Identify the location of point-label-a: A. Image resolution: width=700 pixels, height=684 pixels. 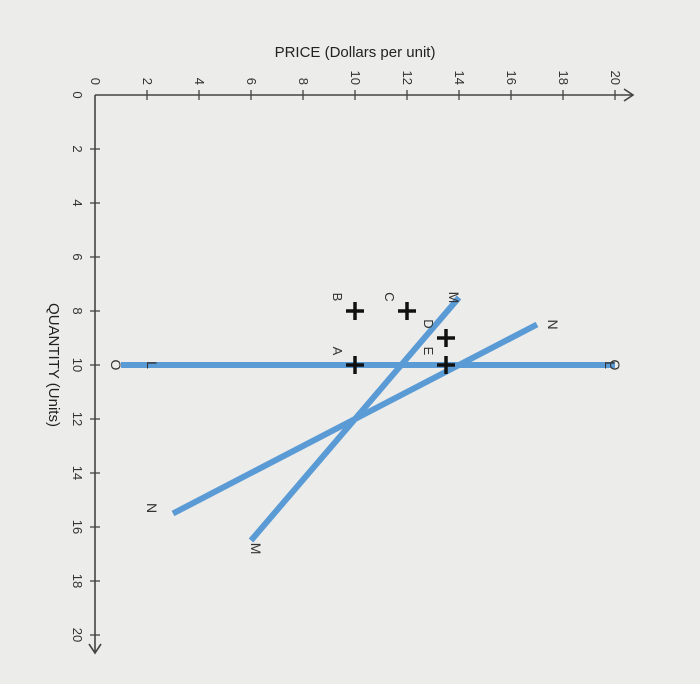
(337, 351).